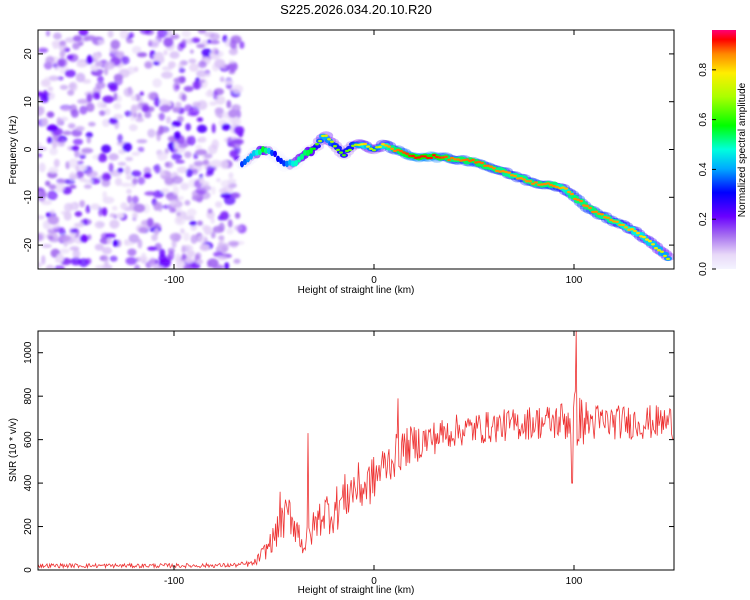 This screenshot has width=750, height=600. What do you see at coordinates (374, 280) in the screenshot?
I see `spectrogram-xtick-label: 0` at bounding box center [374, 280].